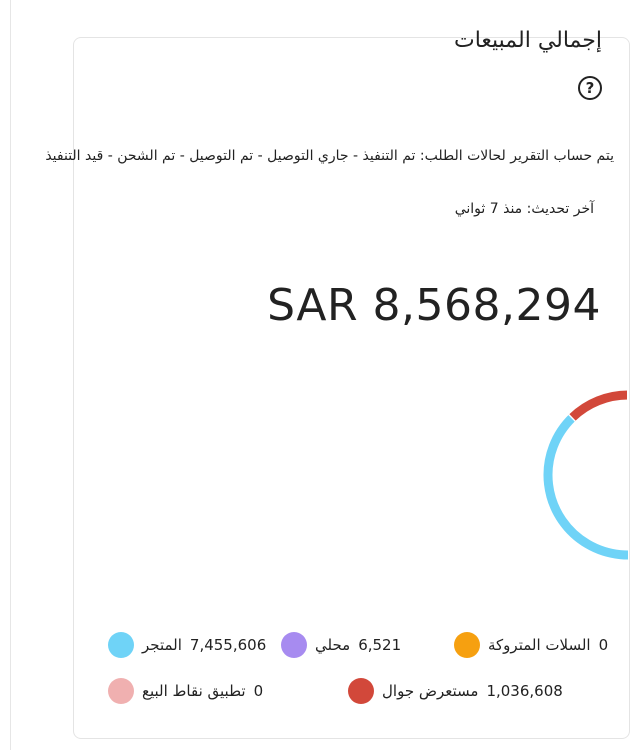 This screenshot has width=634, height=750. Describe the element at coordinates (187, 645) in the screenshot. I see `legend-item: المتجر 7,455,606` at that location.